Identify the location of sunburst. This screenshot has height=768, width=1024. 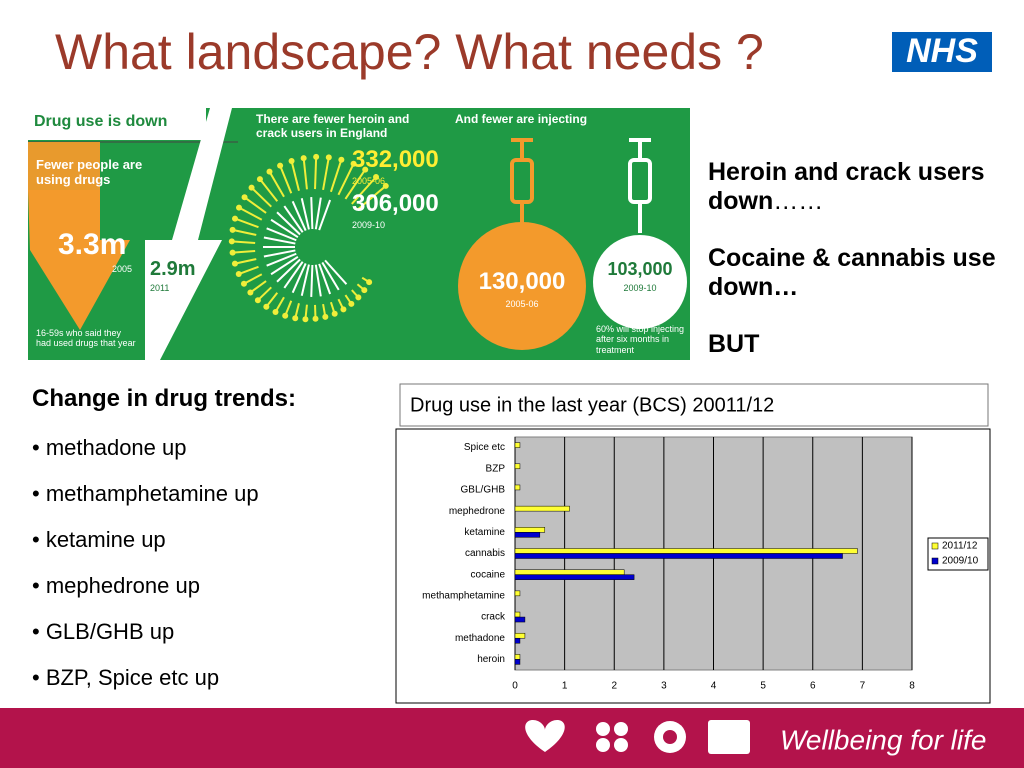
(308, 238).